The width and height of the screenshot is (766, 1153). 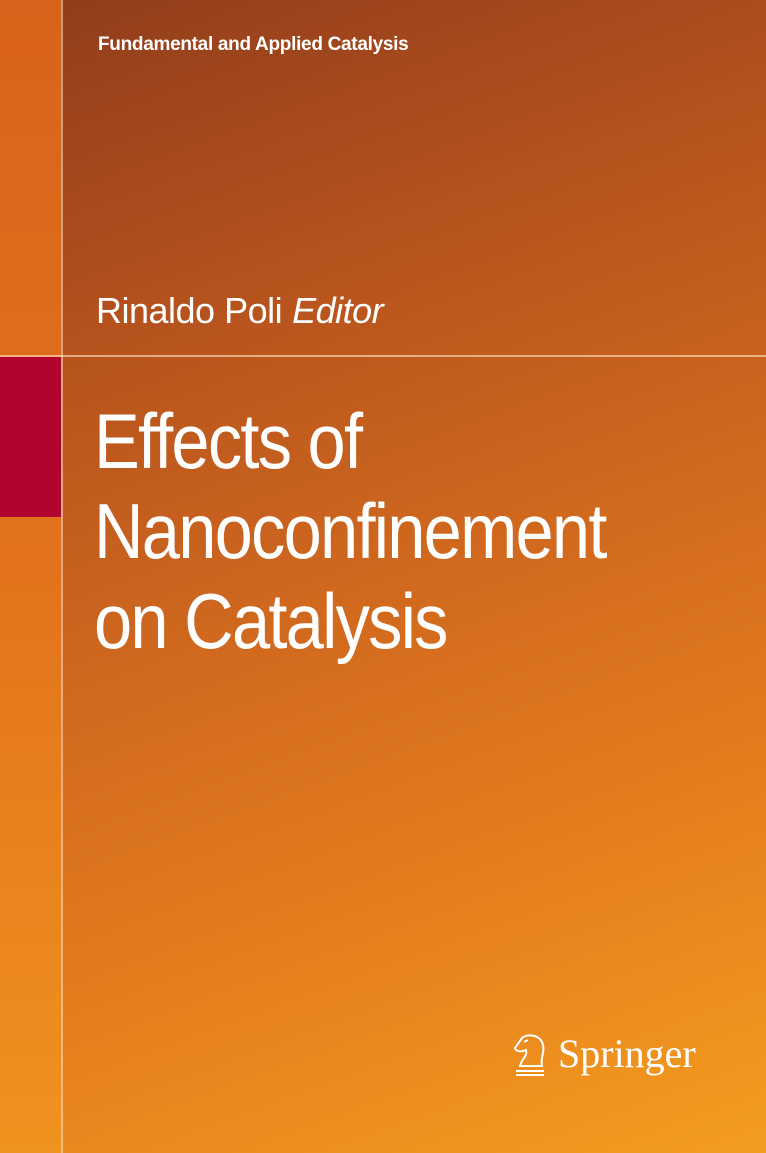 What do you see at coordinates (30, 576) in the screenshot?
I see `left-strip` at bounding box center [30, 576].